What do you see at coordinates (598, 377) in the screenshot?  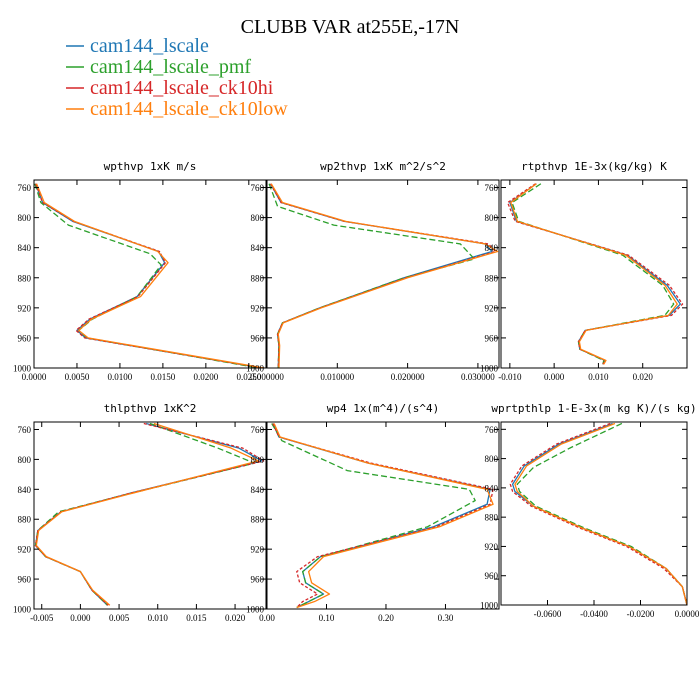 I see `x-tick-label: 0.010` at bounding box center [598, 377].